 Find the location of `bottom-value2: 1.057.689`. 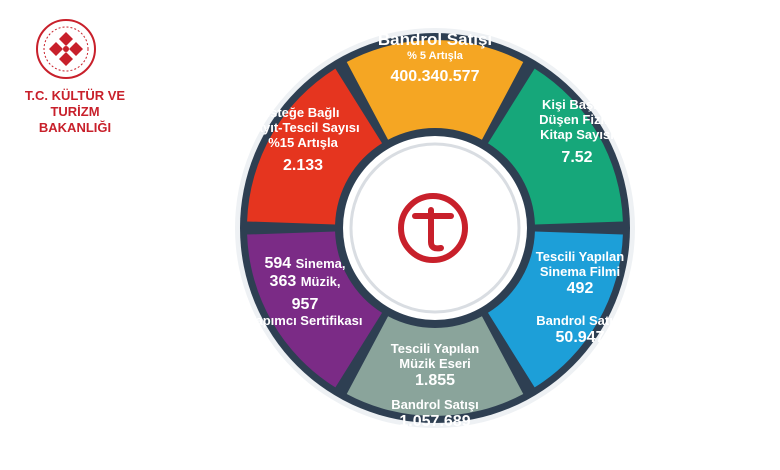

bottom-value2: 1.057.689 is located at coordinates (435, 422).